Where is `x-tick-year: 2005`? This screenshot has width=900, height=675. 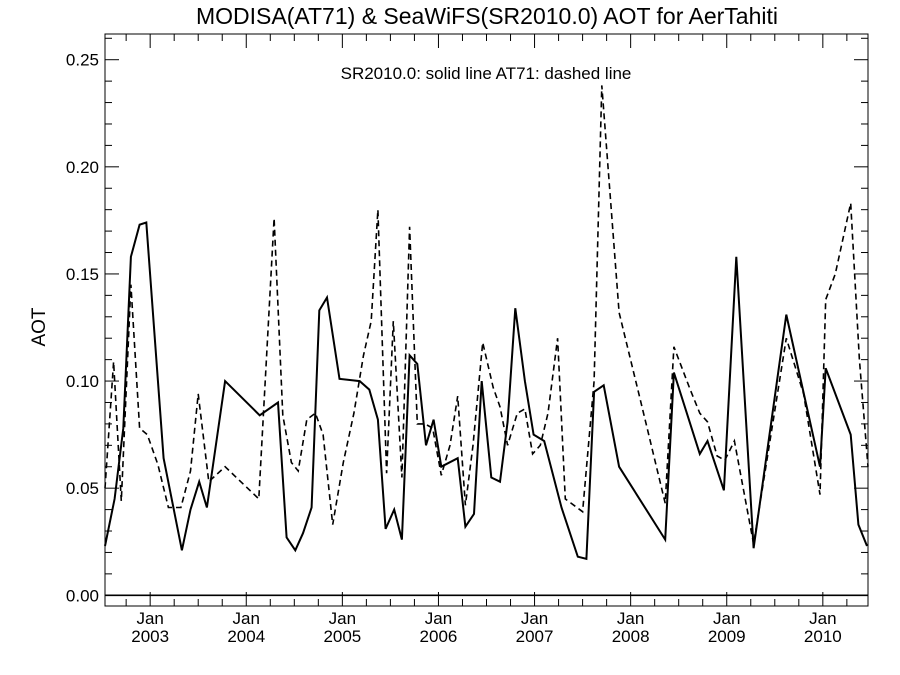 x-tick-year: 2005 is located at coordinates (342, 636).